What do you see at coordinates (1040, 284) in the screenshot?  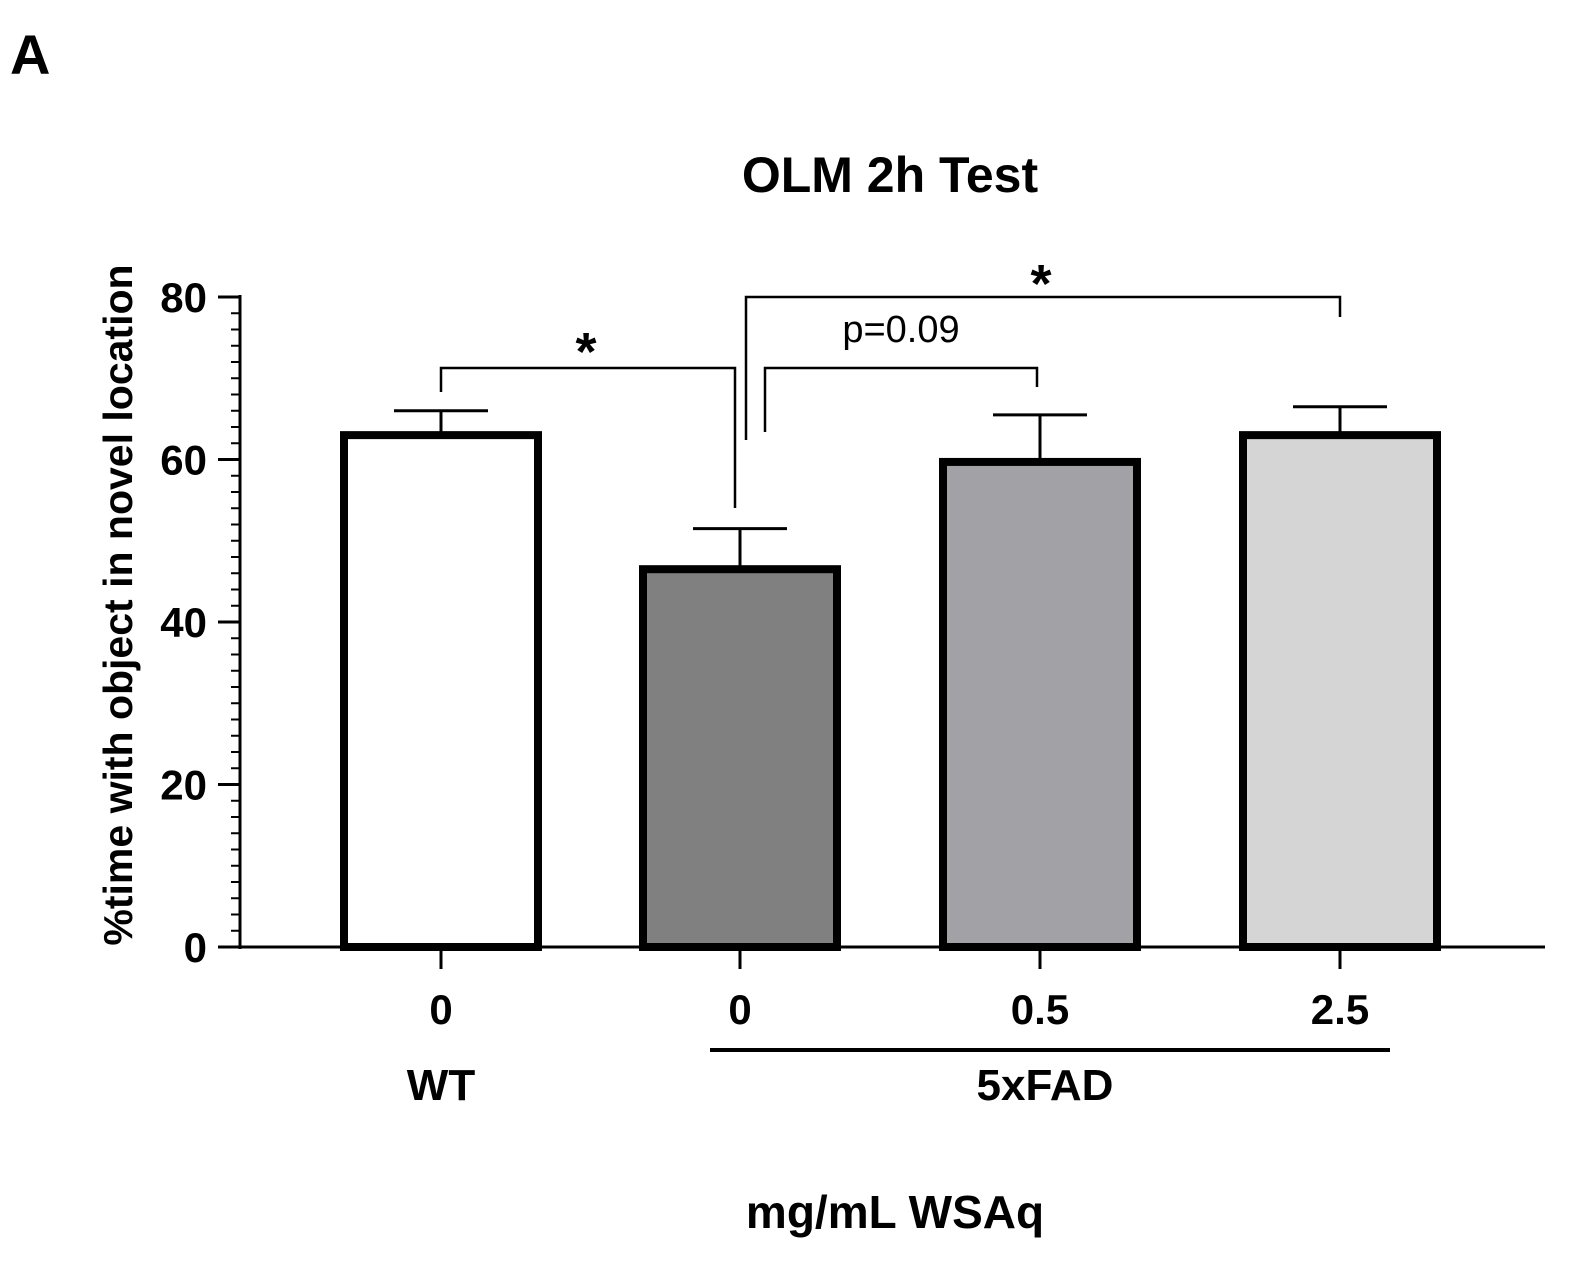 I see `significance-label-2: *` at bounding box center [1040, 284].